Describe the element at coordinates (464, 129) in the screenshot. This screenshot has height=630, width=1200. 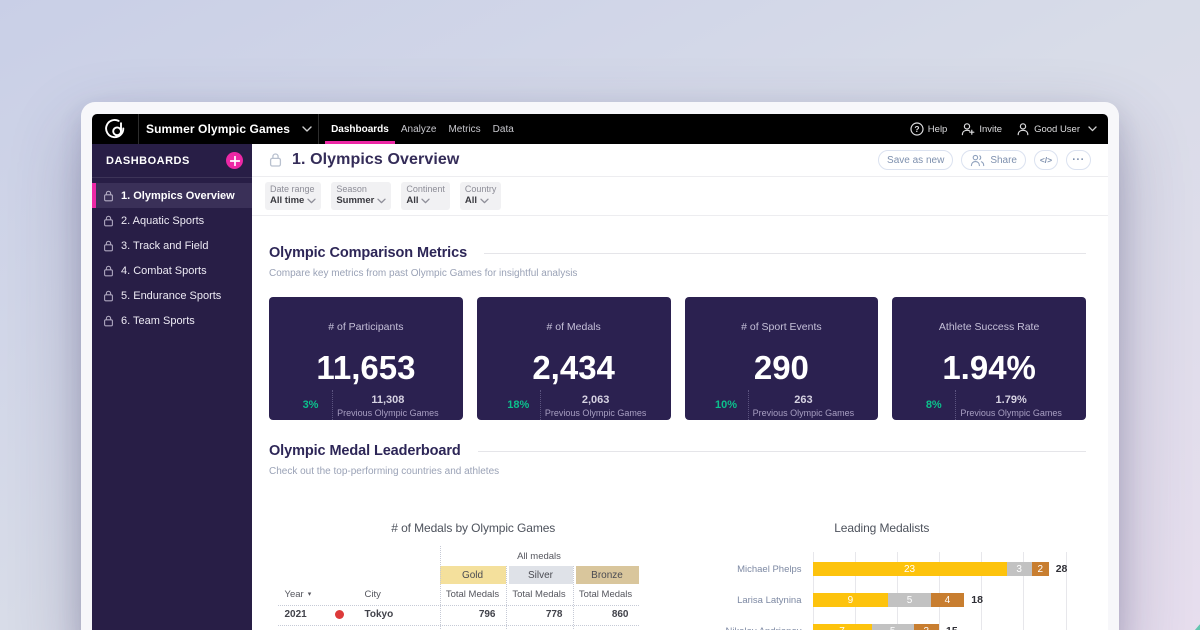
I see `nav-metrics: Metrics` at that location.